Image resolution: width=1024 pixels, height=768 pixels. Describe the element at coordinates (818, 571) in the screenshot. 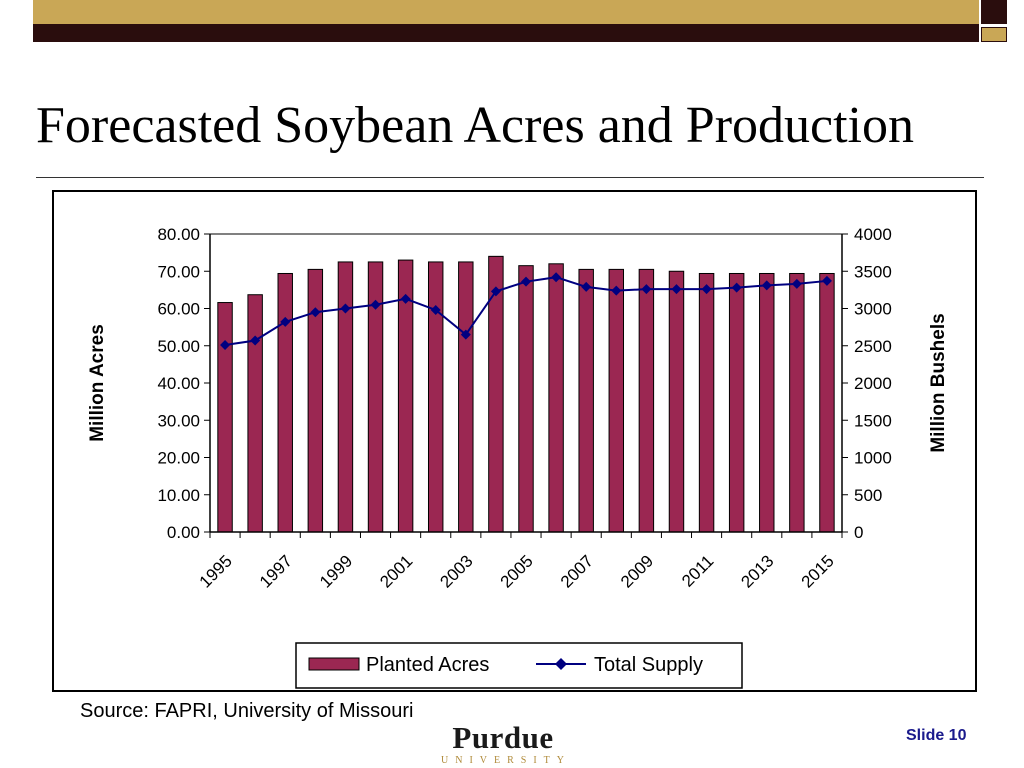

I see `x-axis-tick-label: 2015` at that location.